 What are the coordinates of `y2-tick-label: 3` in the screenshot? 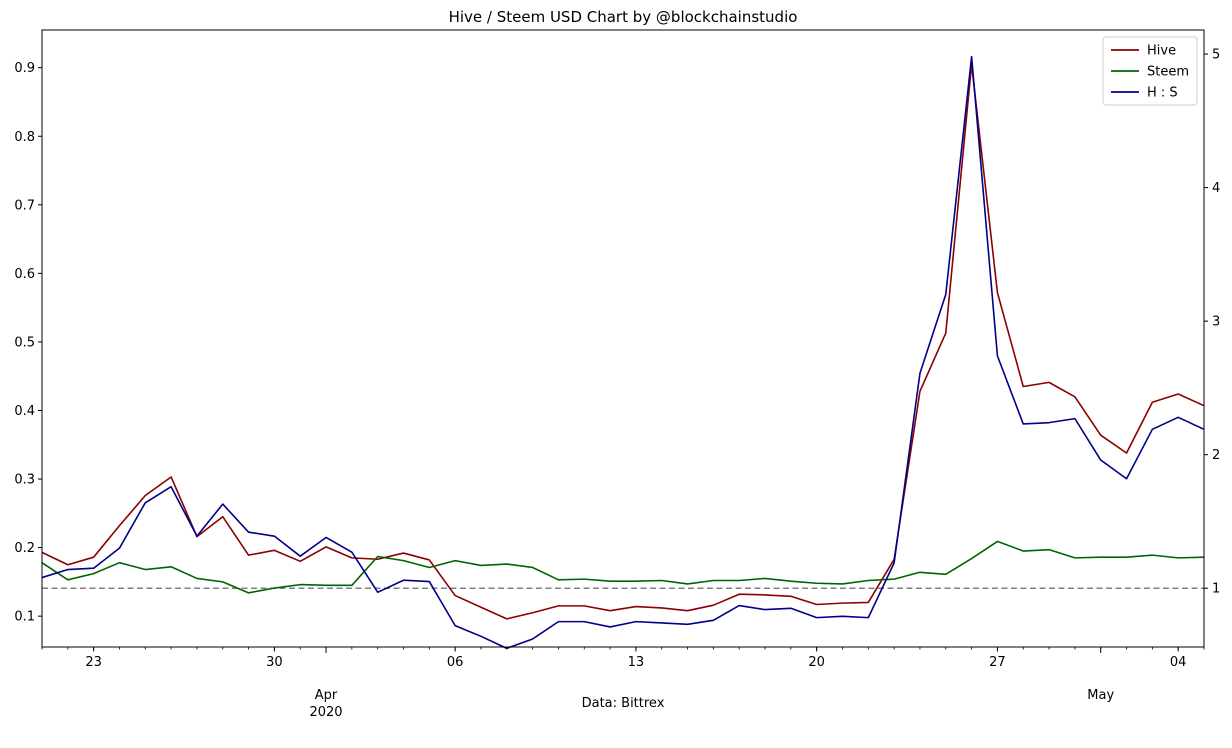 It's located at (1216, 322).